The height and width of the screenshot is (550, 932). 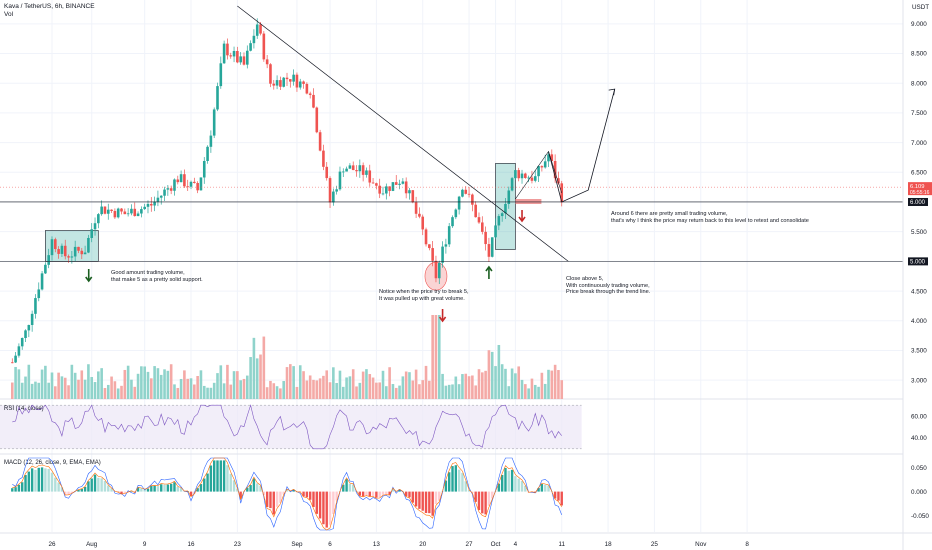 What do you see at coordinates (918, 263) in the screenshot?
I see `level-tag-label: 5.000` at bounding box center [918, 263].